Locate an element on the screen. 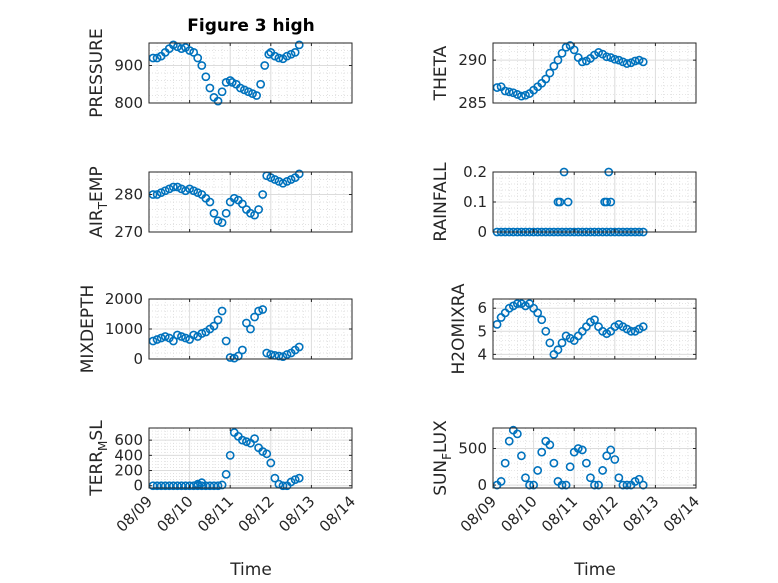  y-tick-label: 200 is located at coordinates (128, 471).